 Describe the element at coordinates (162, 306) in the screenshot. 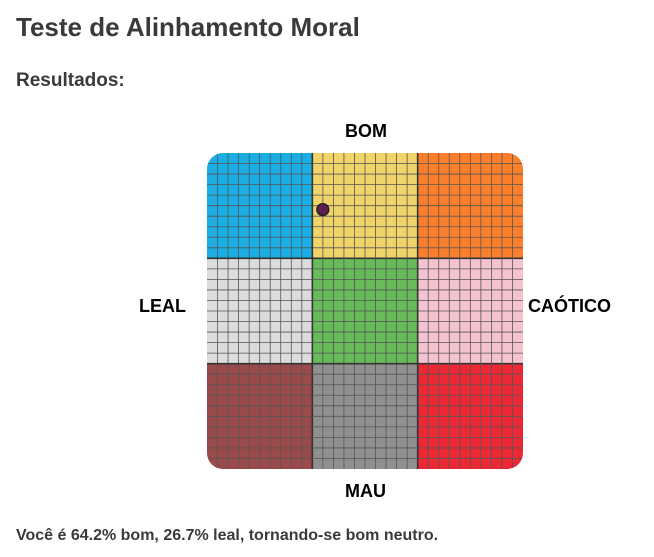

I see `axis-label-lawful: LEAL` at that location.